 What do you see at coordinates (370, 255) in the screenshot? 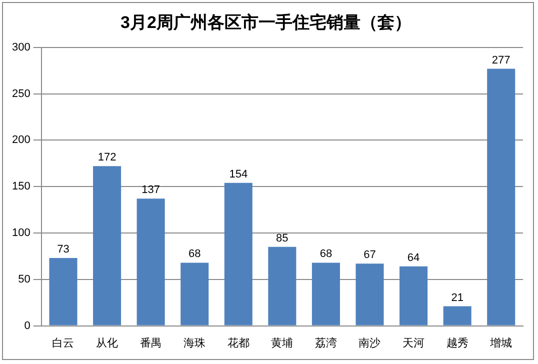
I see `data-label: 67` at bounding box center [370, 255].